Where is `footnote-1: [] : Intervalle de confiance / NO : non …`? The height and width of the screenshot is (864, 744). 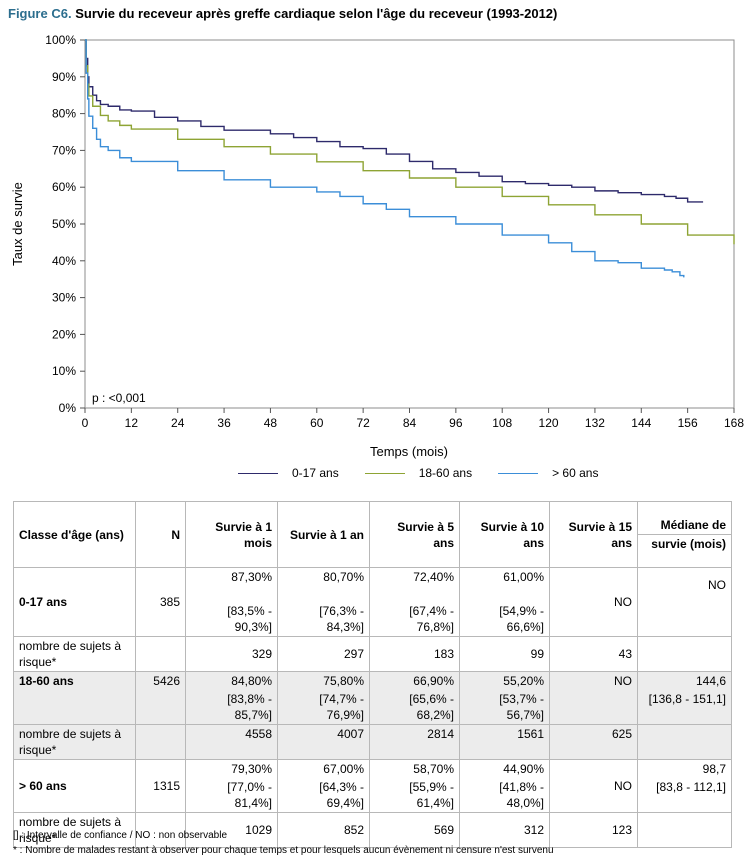
footnote-1: [] : Intervalle de confiance / NO : non … is located at coordinates (120, 835).